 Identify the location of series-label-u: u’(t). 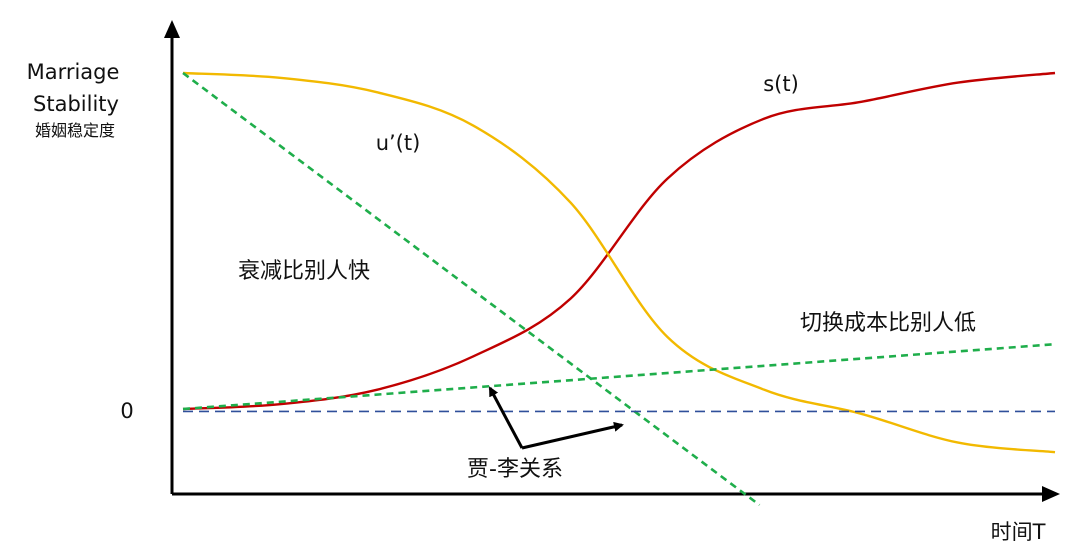
(398, 143).